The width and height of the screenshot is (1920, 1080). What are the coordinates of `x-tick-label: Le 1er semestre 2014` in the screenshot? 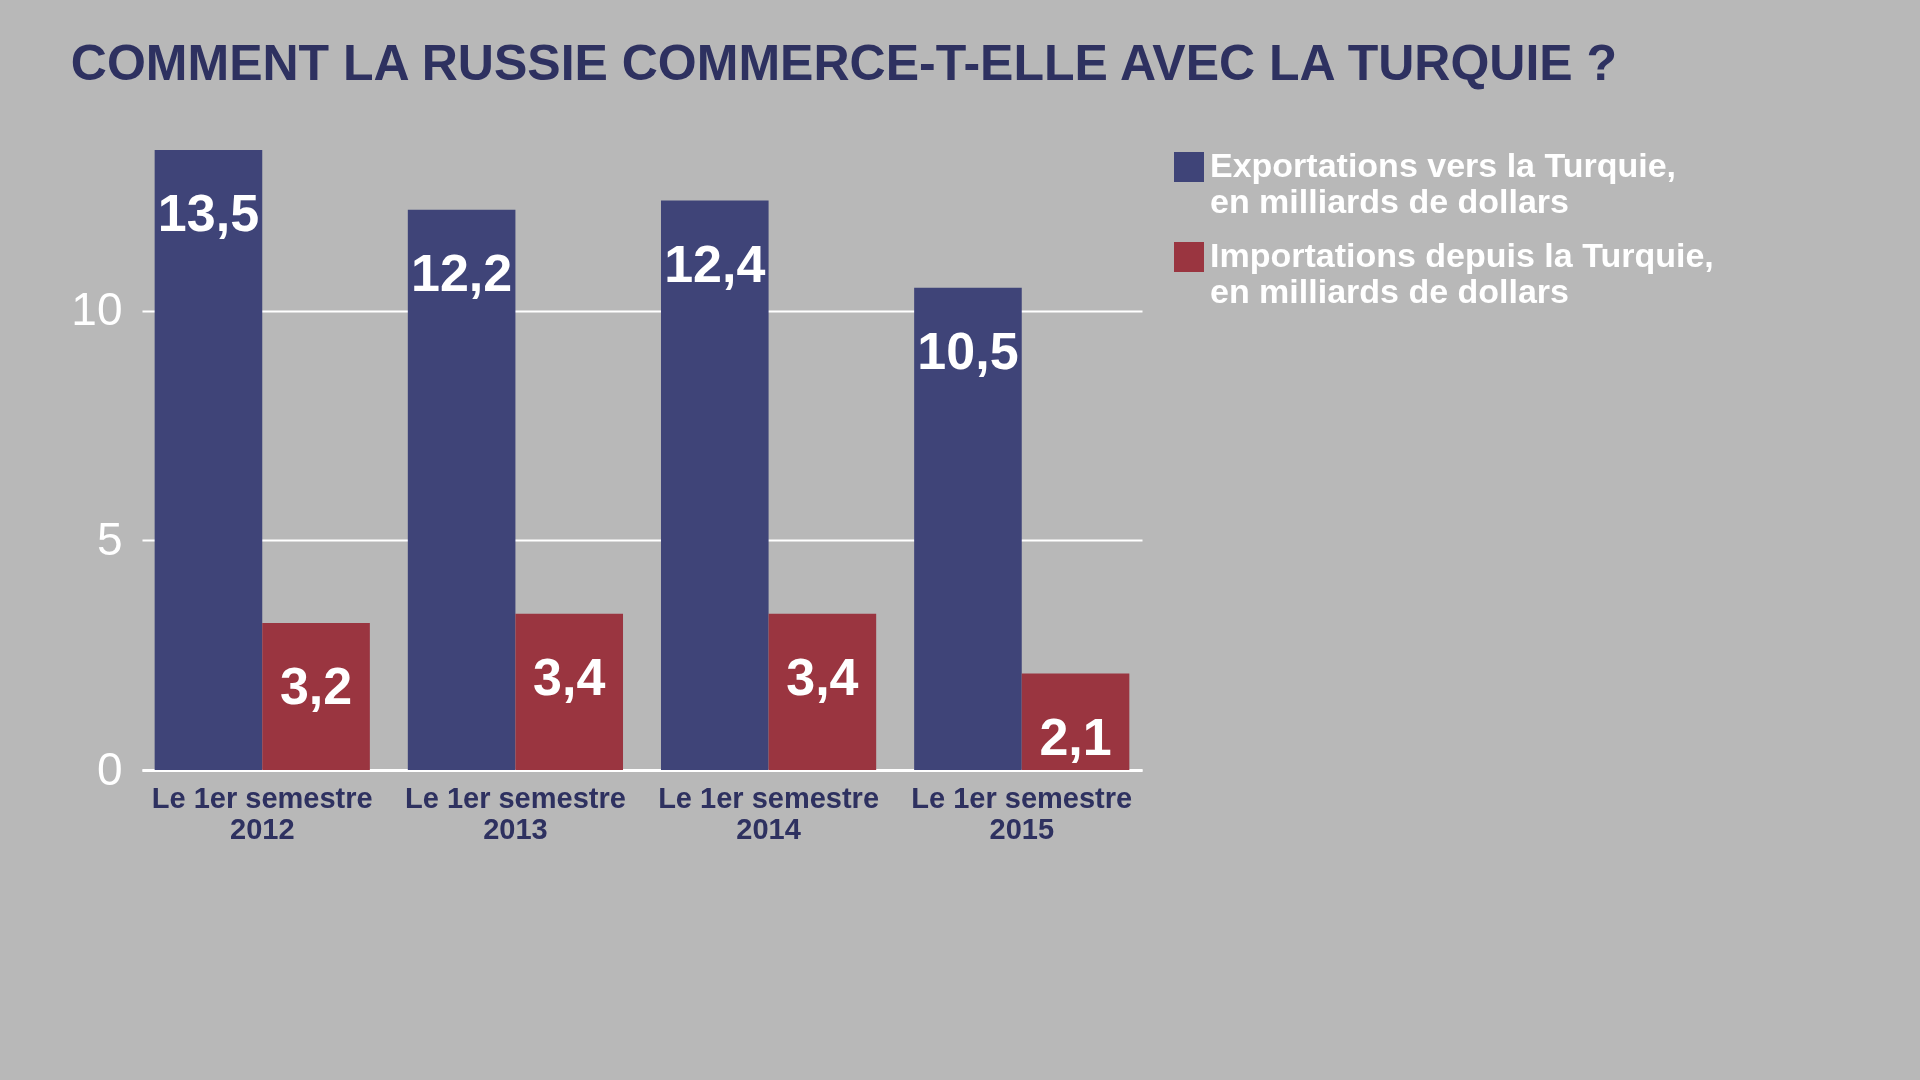 It's located at (769, 813).